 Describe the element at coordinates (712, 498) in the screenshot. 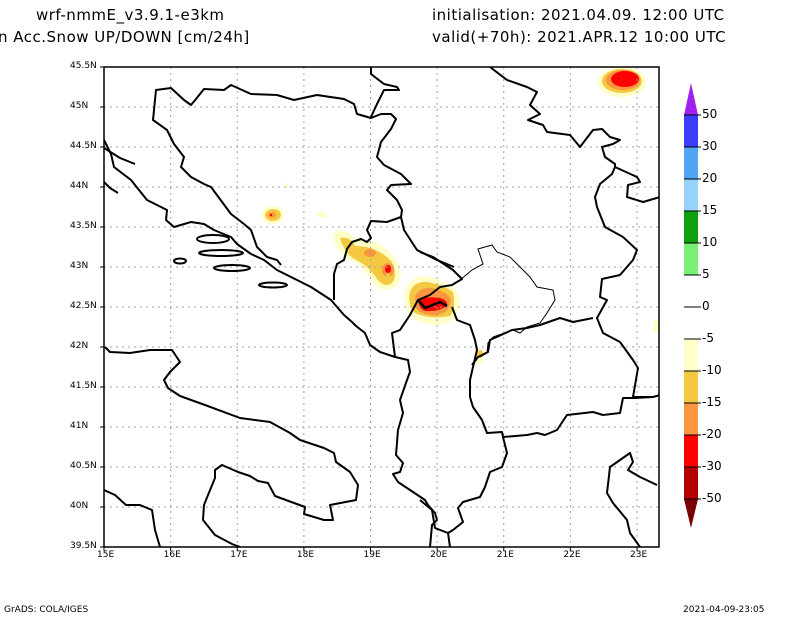

I see `colorbar-label: -50` at that location.